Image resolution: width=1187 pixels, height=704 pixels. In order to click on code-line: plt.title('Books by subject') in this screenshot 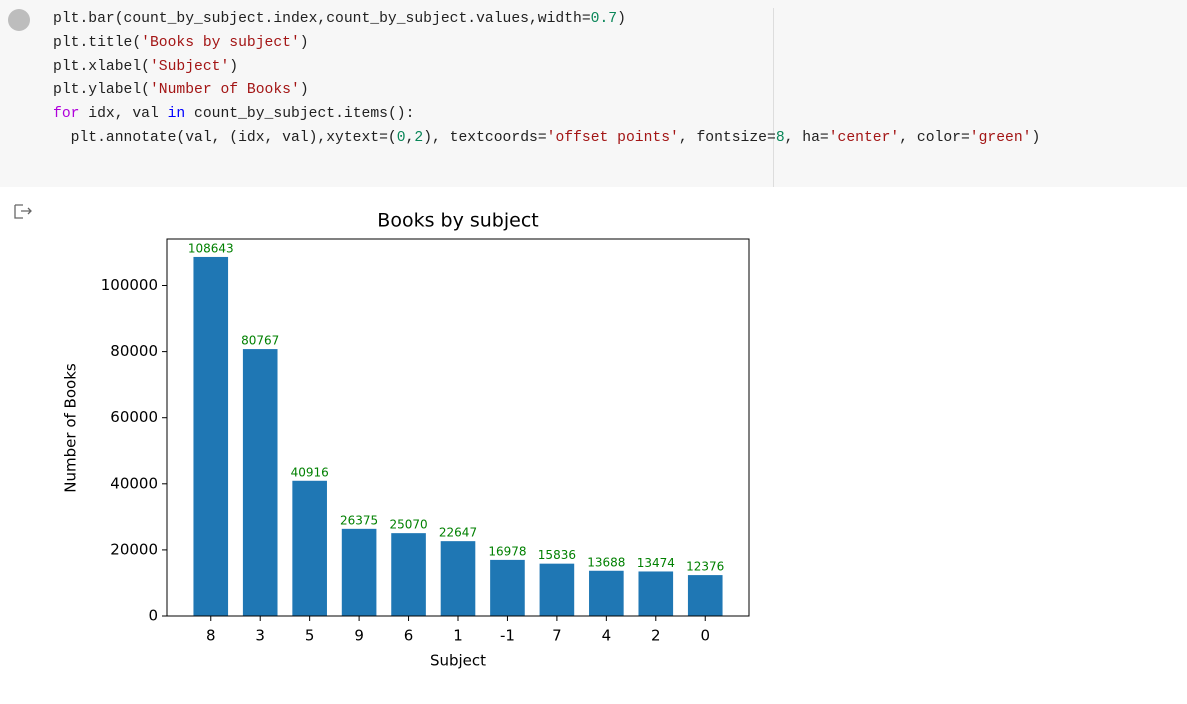, I will do `click(546, 44)`.